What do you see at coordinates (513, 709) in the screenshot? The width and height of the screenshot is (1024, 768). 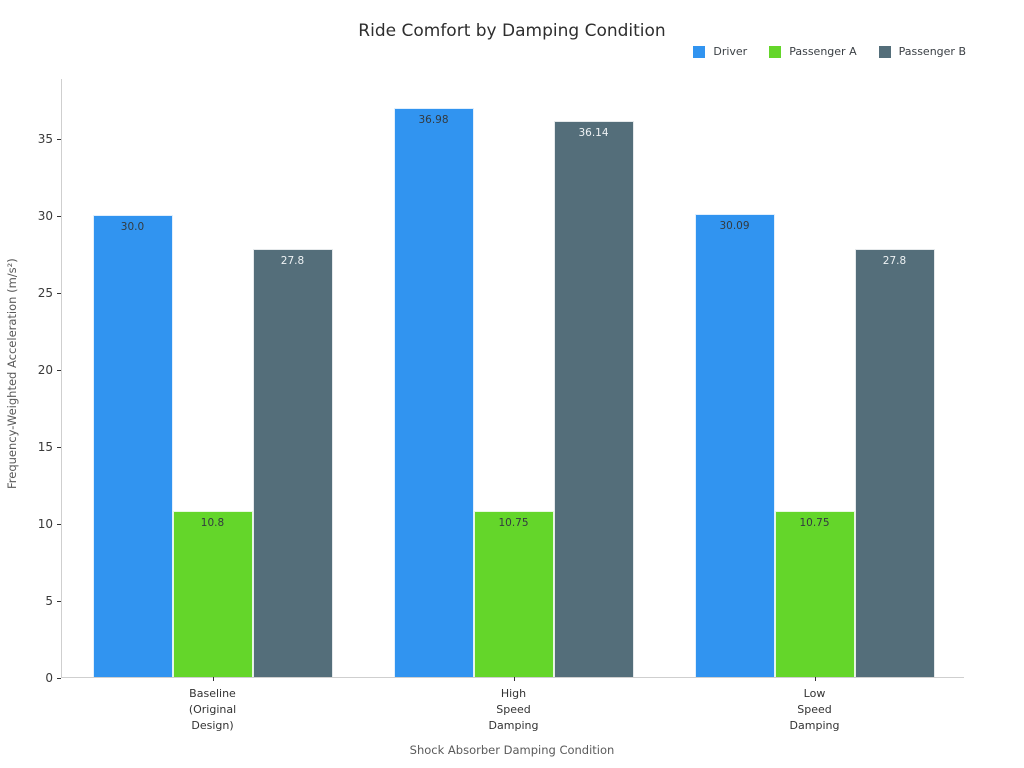 I see `x-tick-label: High Speed Damping` at bounding box center [513, 709].